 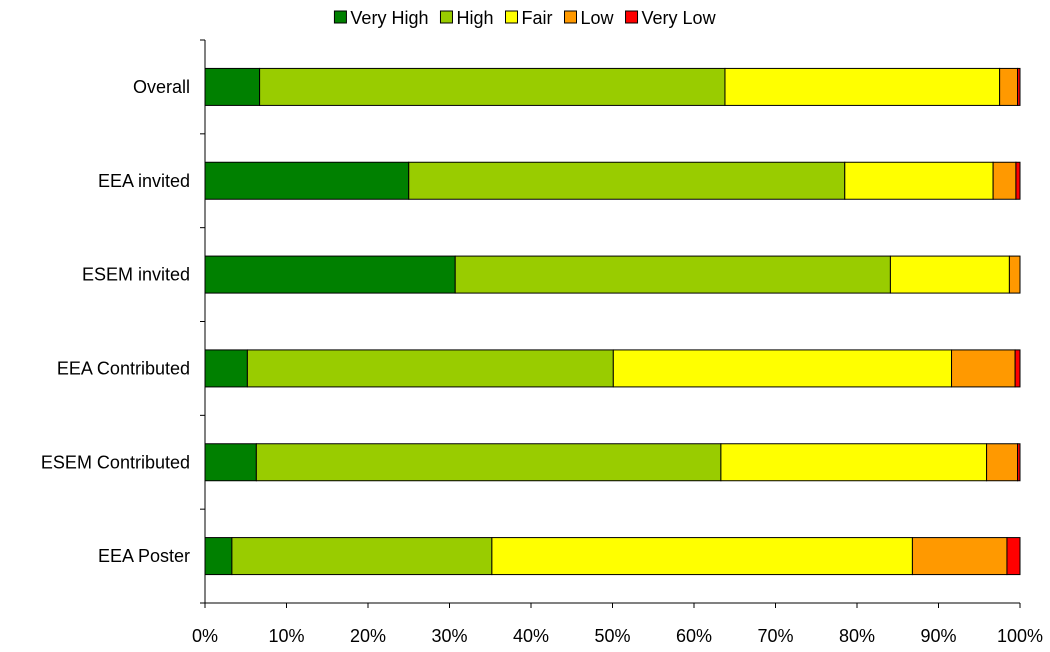 What do you see at coordinates (286, 636) in the screenshot?
I see `x-tick-label: 10%` at bounding box center [286, 636].